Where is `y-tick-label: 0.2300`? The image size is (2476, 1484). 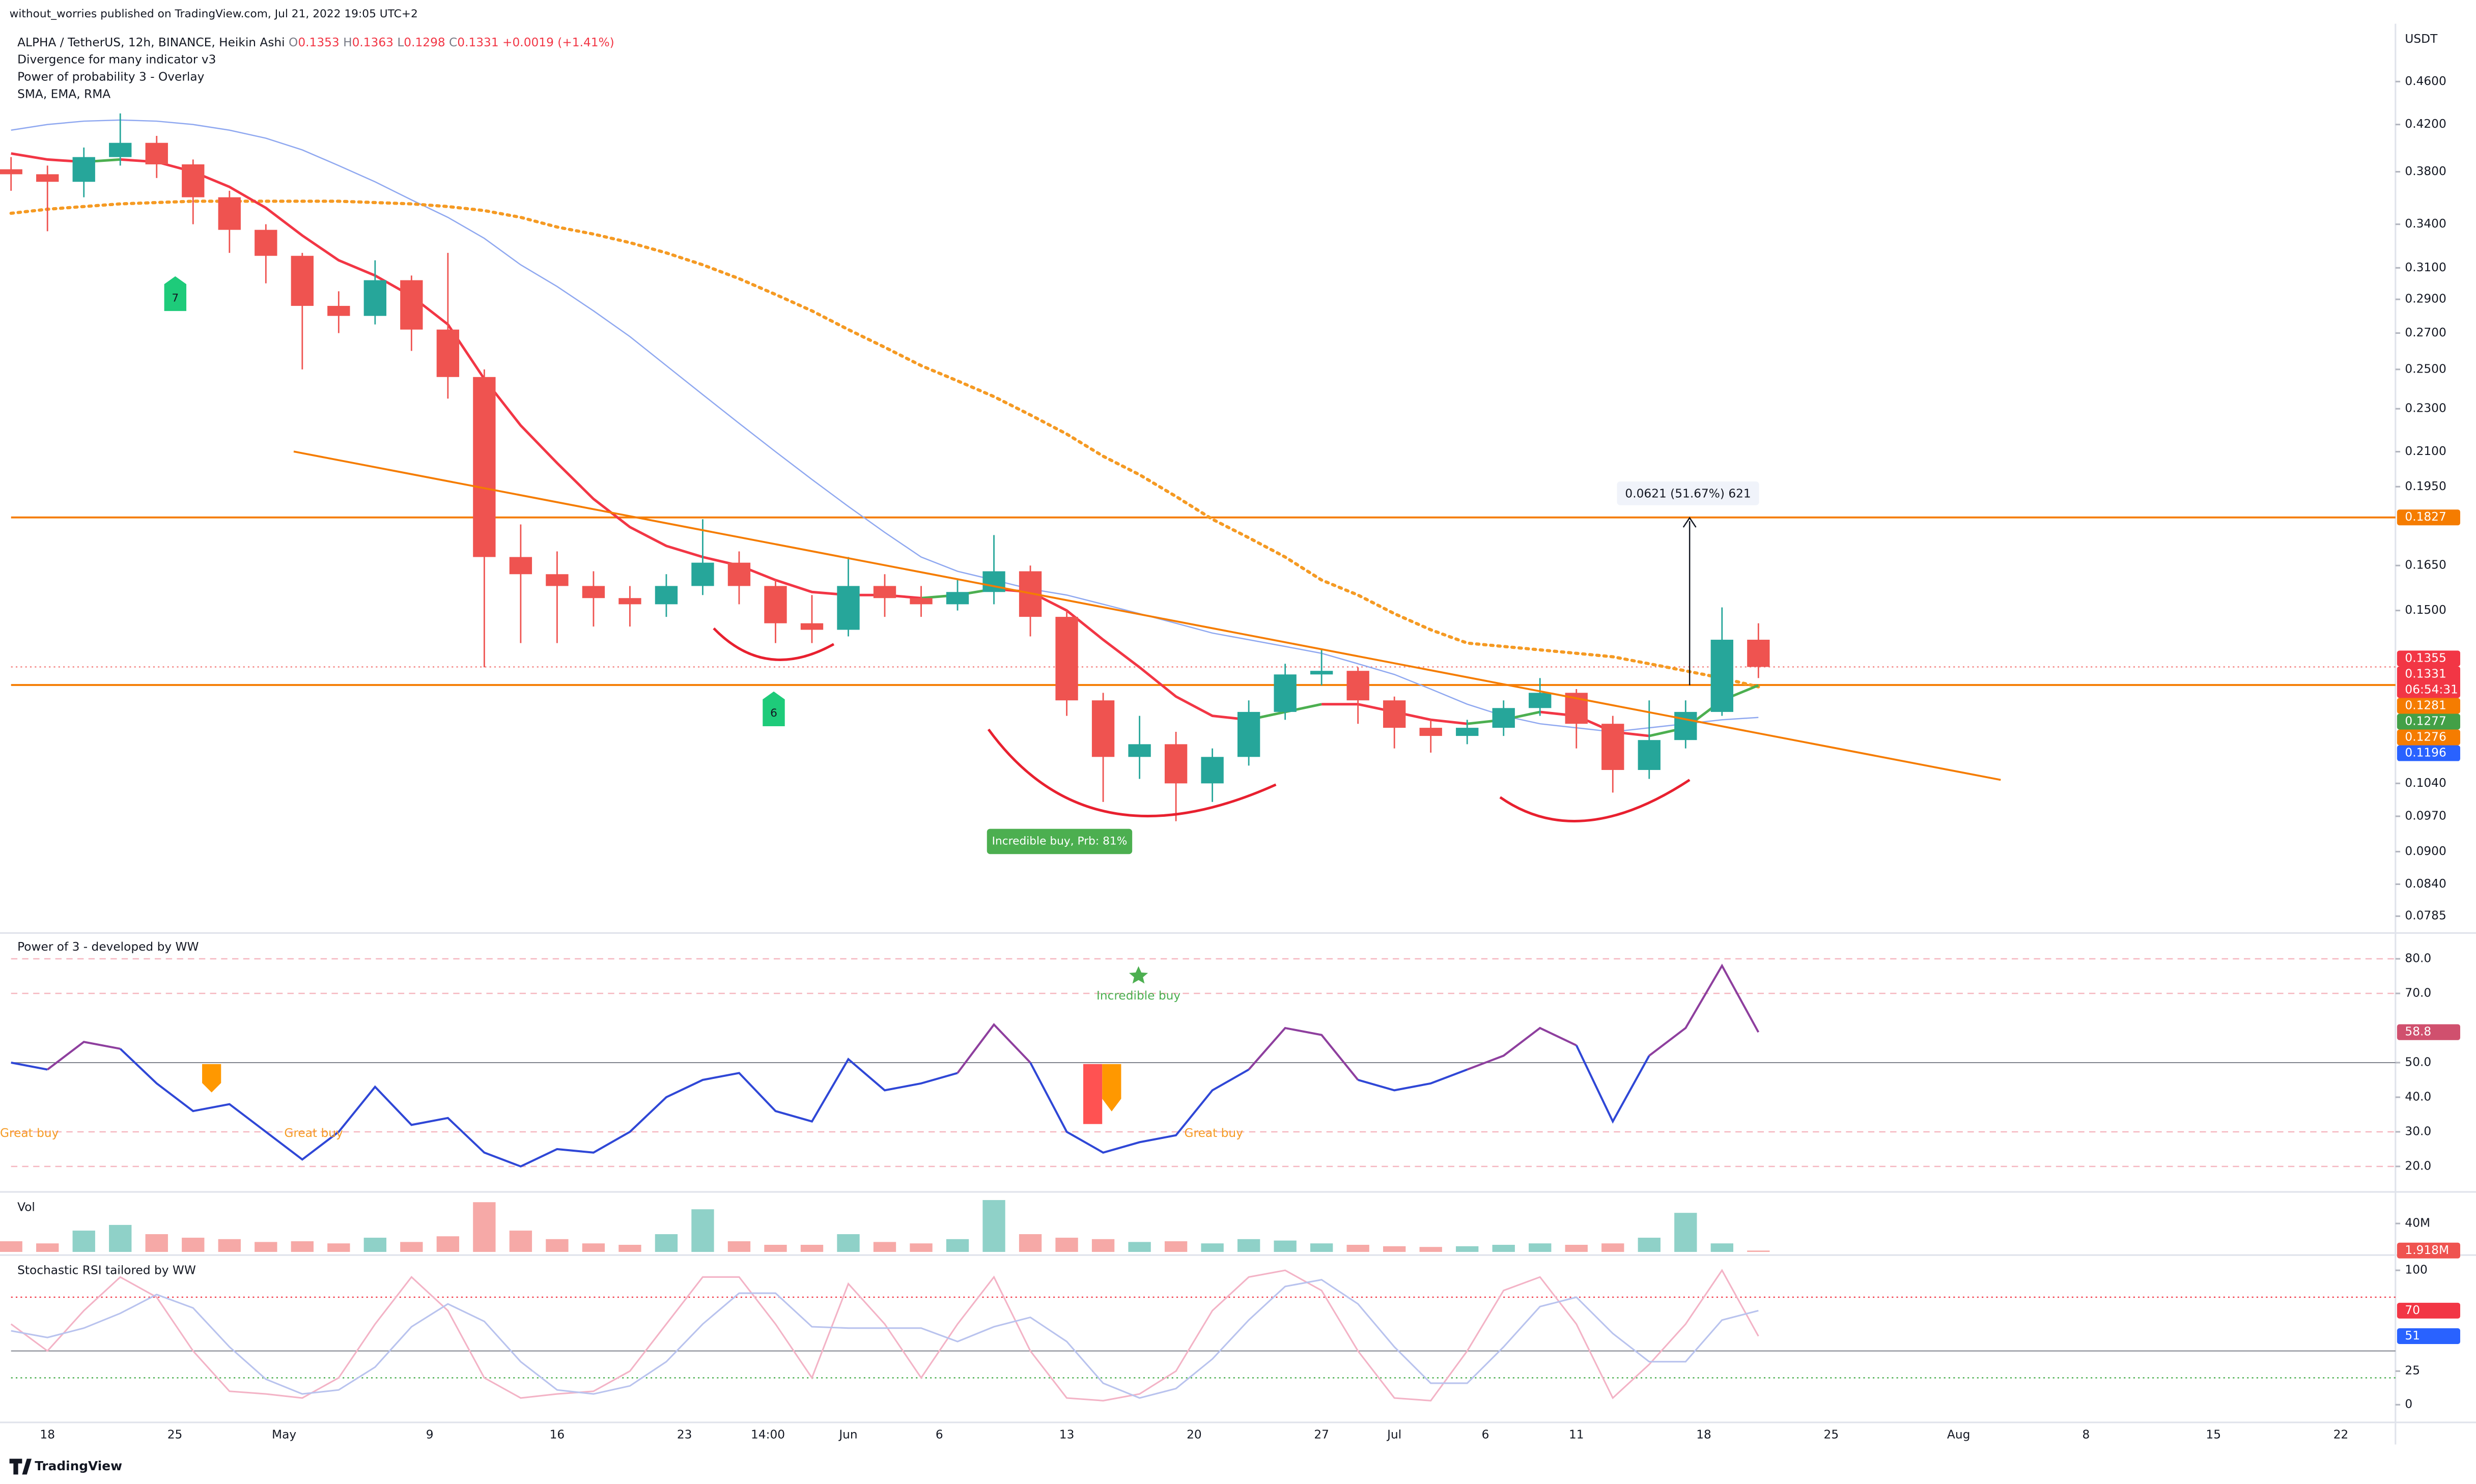 y-tick-label: 0.2300 is located at coordinates (2425, 409).